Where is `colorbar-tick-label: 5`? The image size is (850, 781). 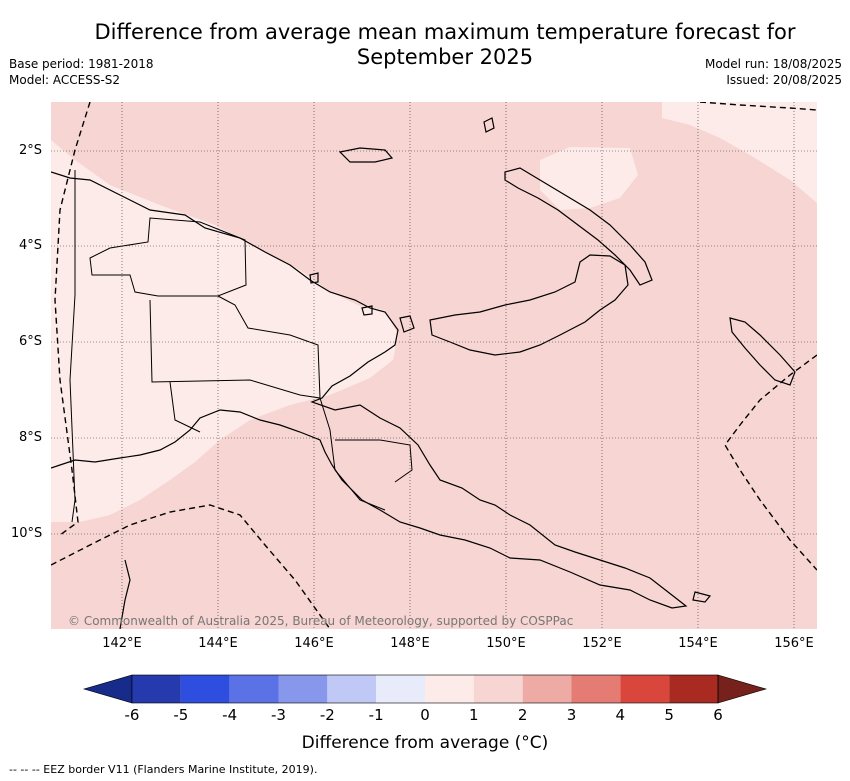 colorbar-tick-label: 5 is located at coordinates (669, 715).